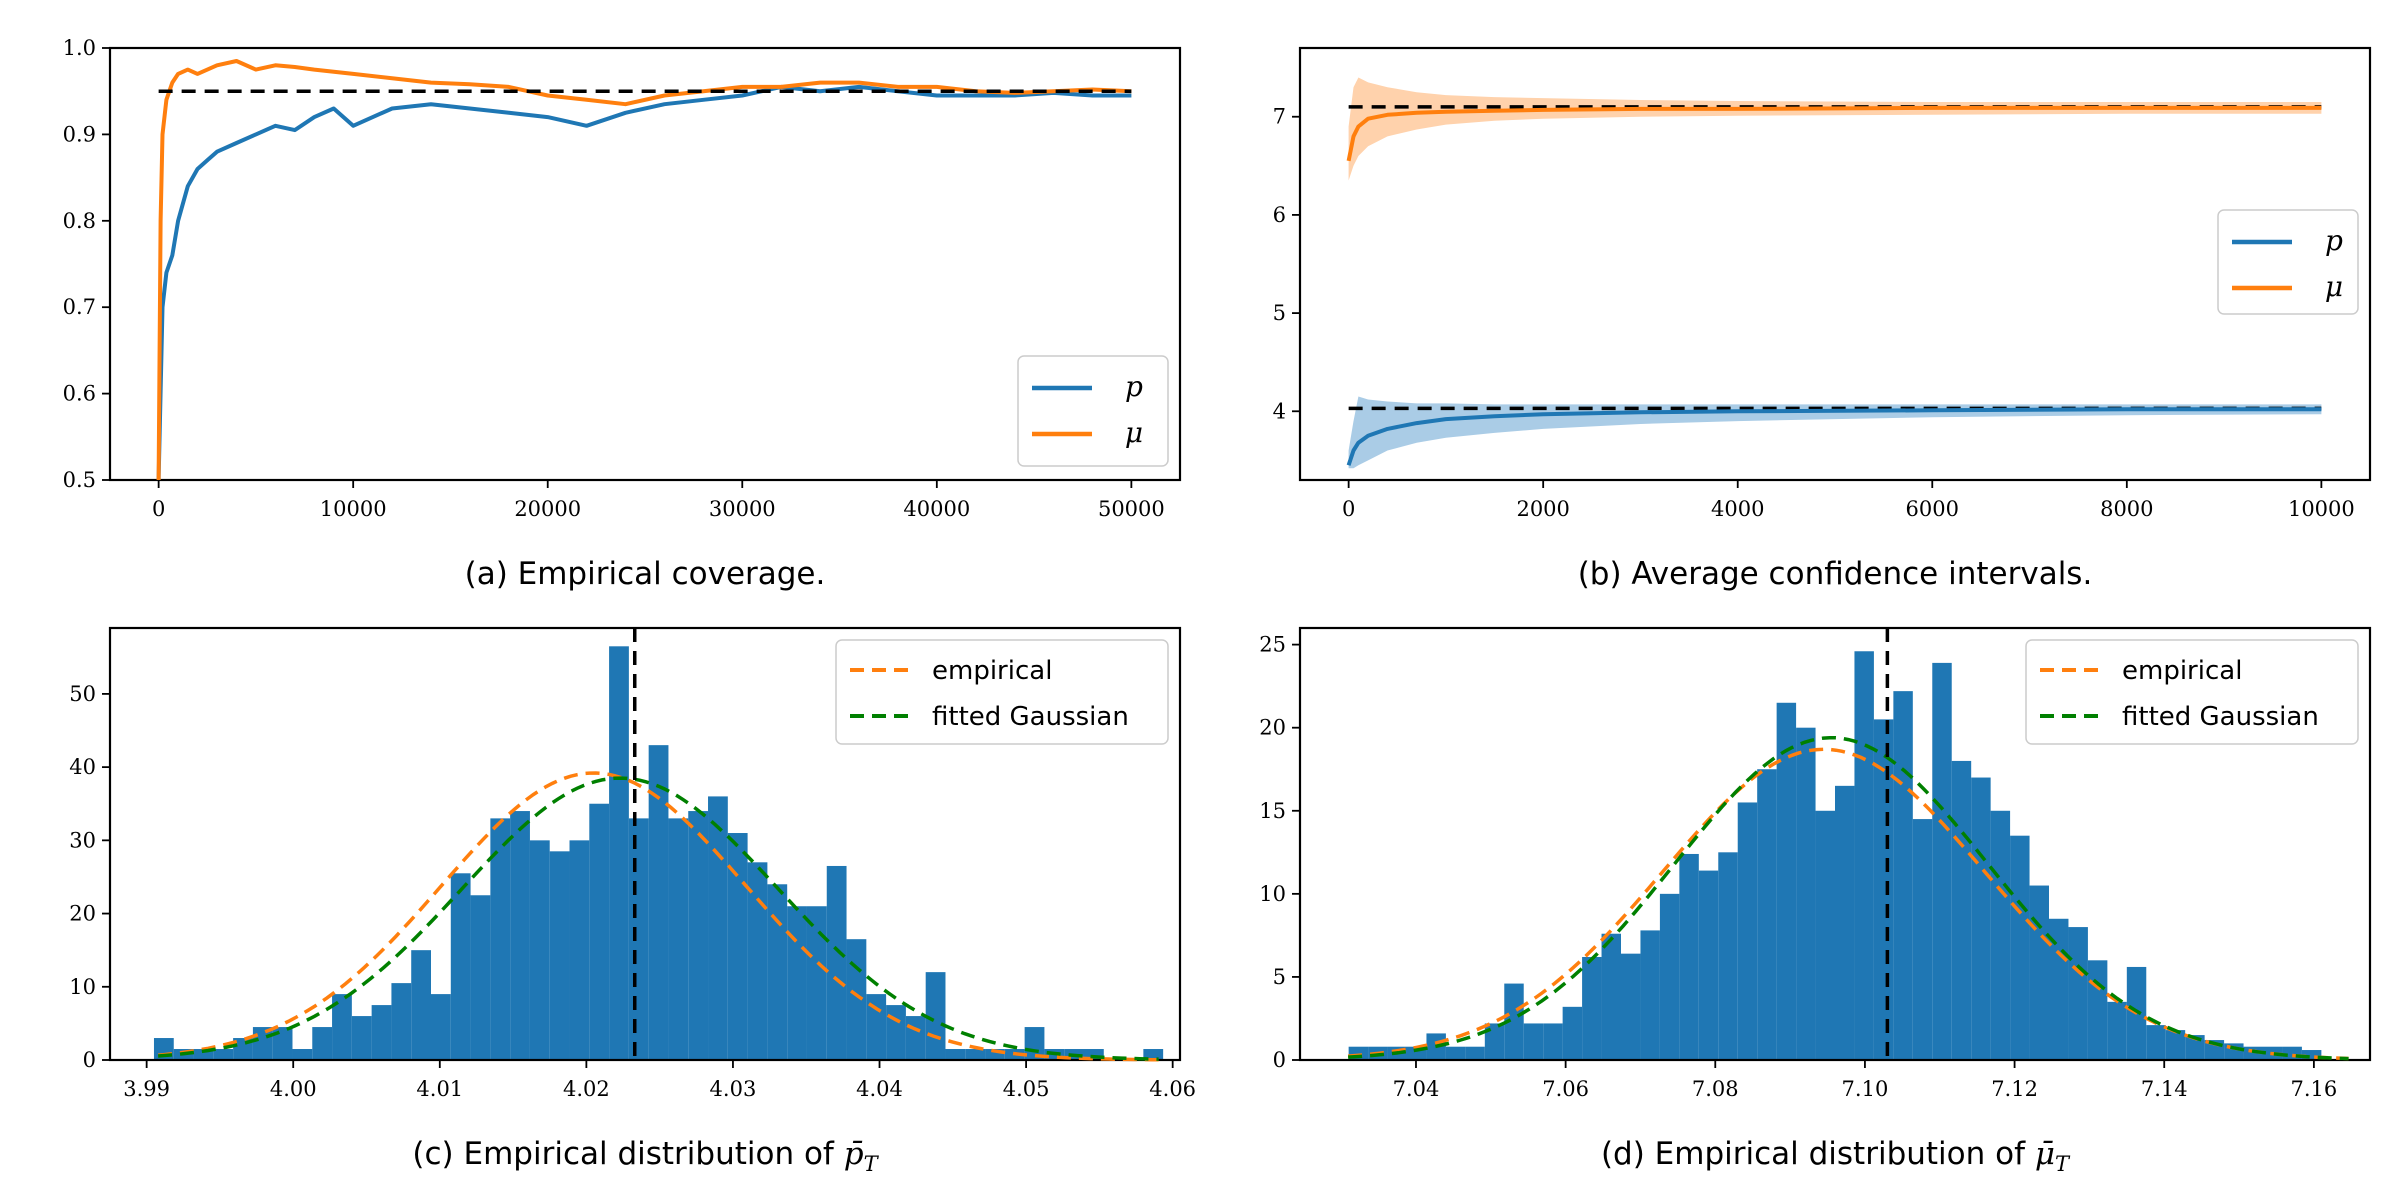 Image resolution: width=2400 pixels, height=1200 pixels. I want to click on x-tick-label: 0, so click(158, 509).